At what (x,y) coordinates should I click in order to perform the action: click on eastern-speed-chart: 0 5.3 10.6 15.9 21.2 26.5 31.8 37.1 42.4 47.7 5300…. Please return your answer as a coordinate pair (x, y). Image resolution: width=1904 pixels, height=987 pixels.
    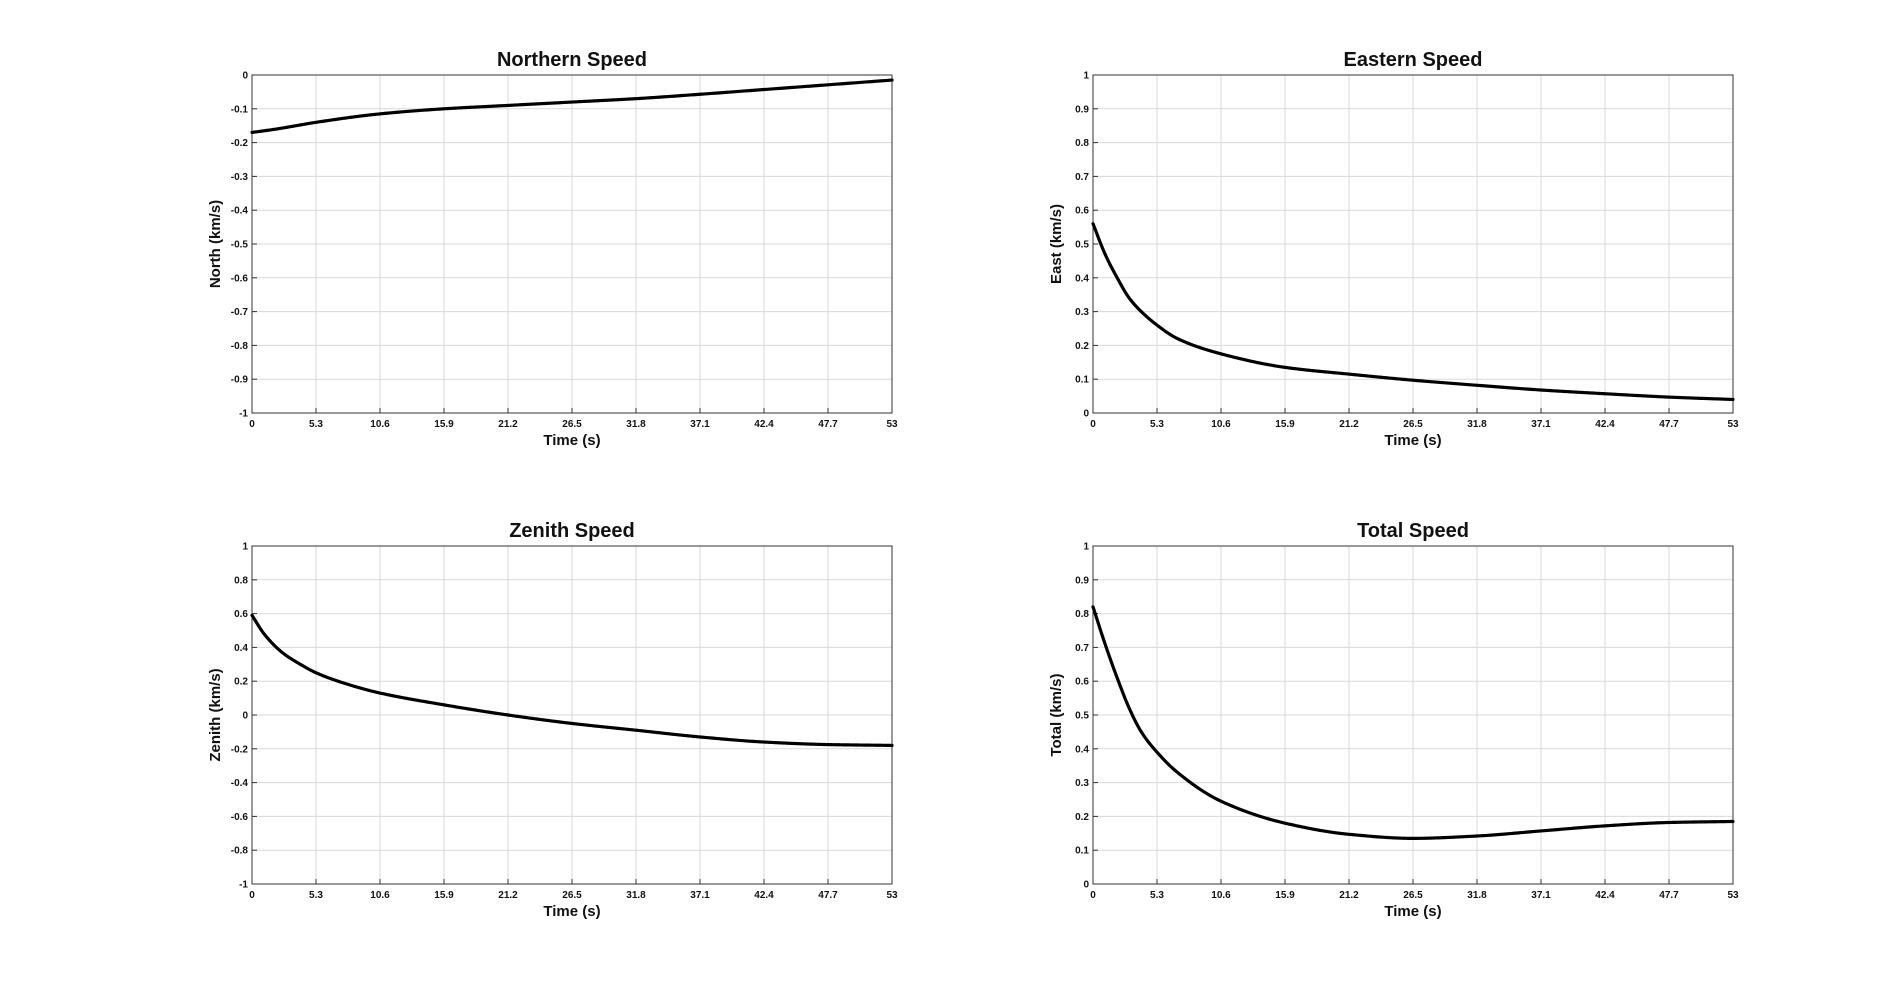
    Looking at the image, I should click on (1393, 249).